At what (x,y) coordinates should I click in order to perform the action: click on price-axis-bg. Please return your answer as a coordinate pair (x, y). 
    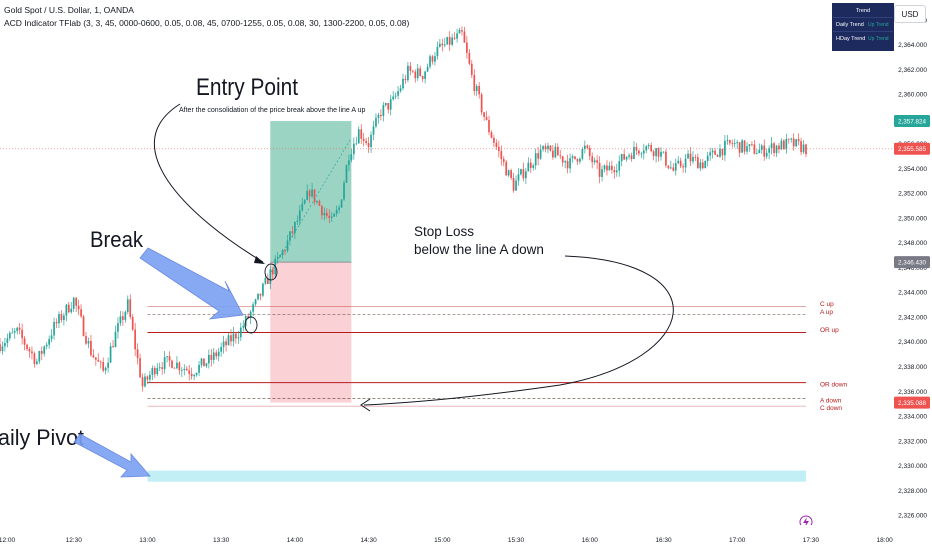
    Looking at the image, I should click on (912, 275).